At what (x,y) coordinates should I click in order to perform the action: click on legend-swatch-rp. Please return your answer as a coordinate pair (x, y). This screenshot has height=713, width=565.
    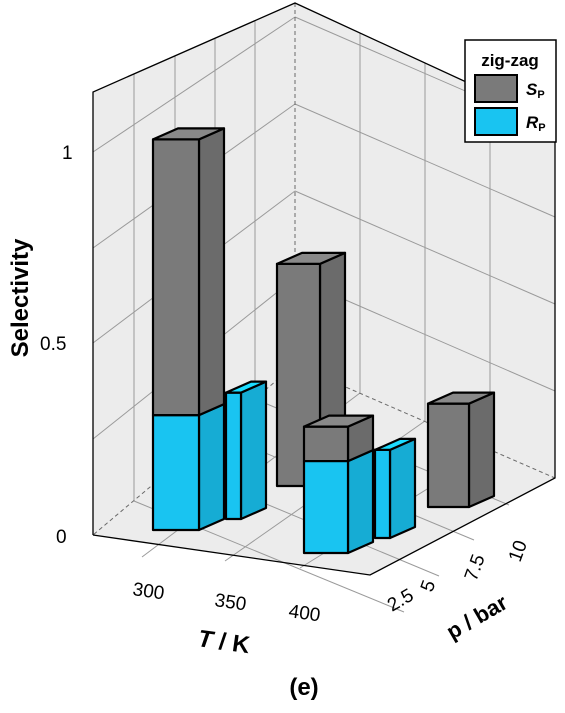
    Looking at the image, I should click on (496, 121).